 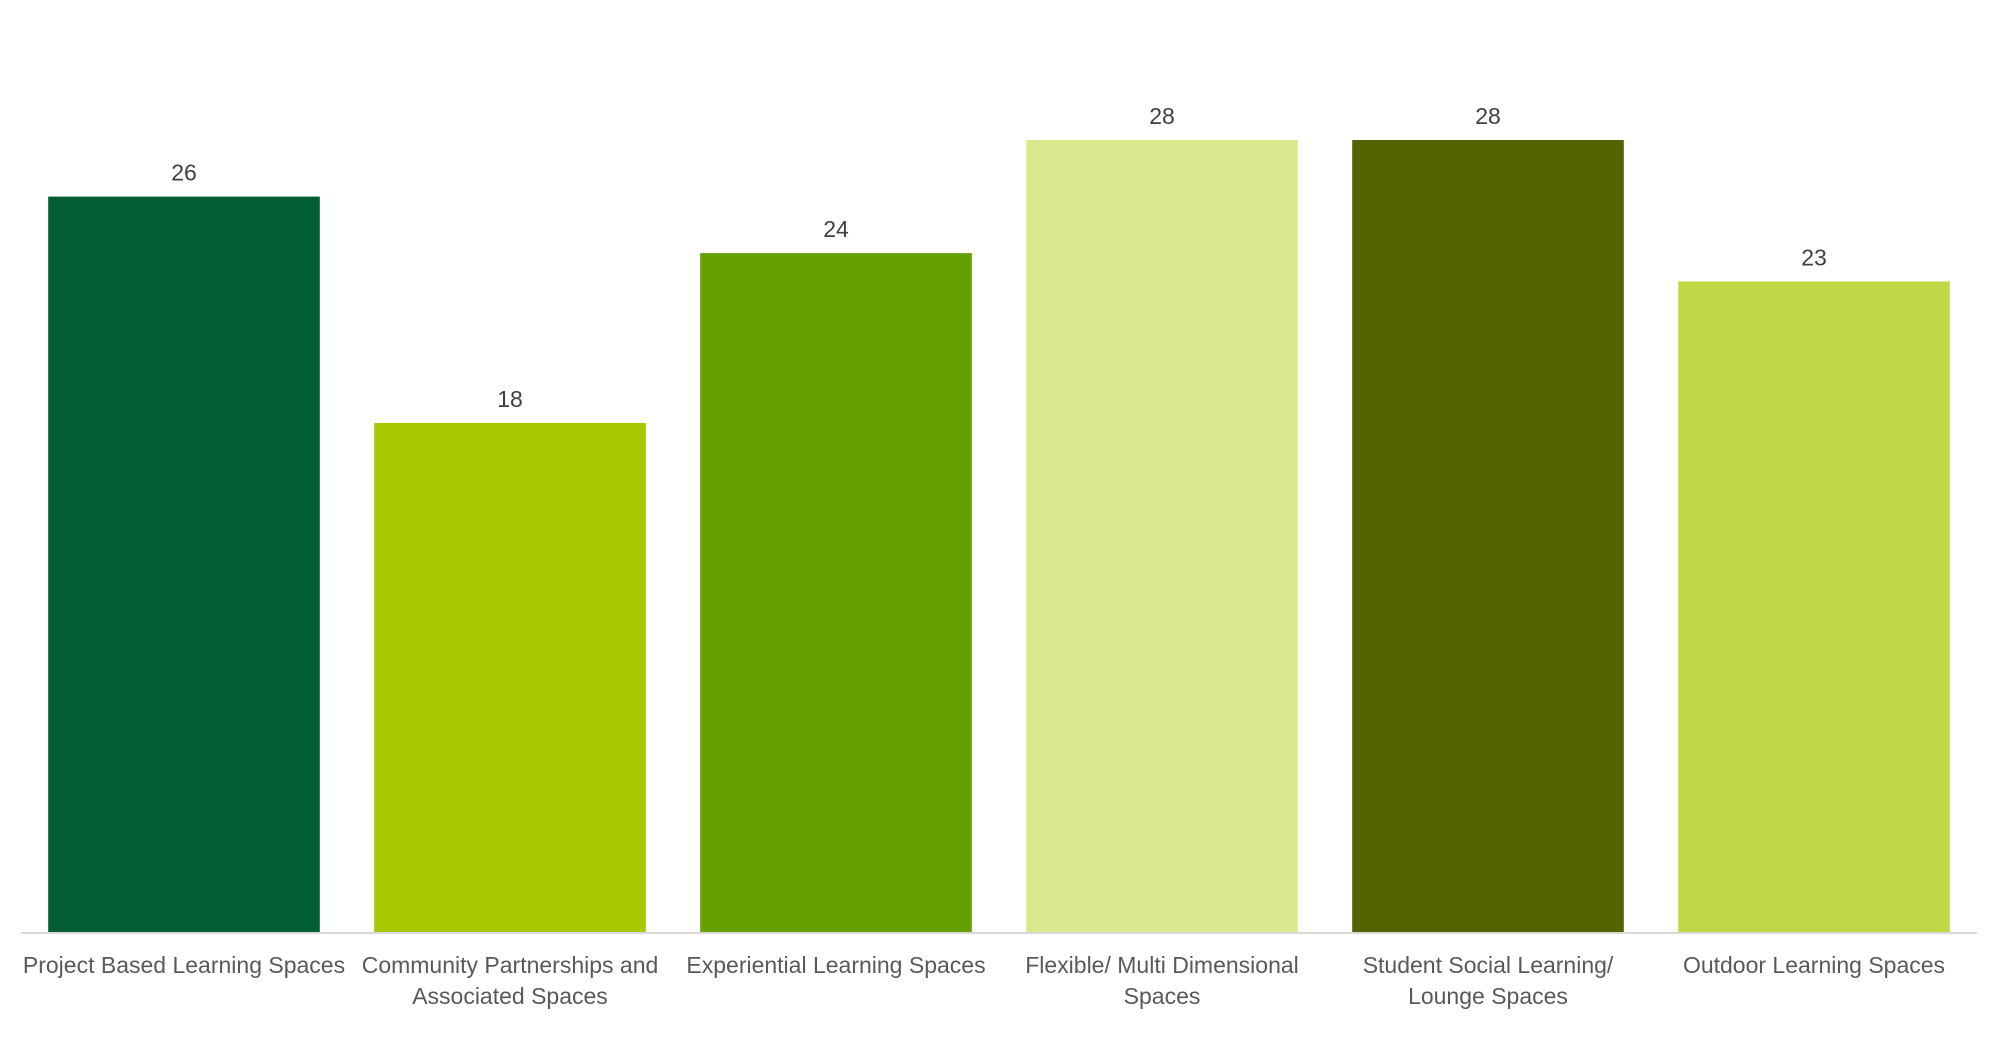 I want to click on category-label: Outdoor Learning Spaces, so click(x=1814, y=965).